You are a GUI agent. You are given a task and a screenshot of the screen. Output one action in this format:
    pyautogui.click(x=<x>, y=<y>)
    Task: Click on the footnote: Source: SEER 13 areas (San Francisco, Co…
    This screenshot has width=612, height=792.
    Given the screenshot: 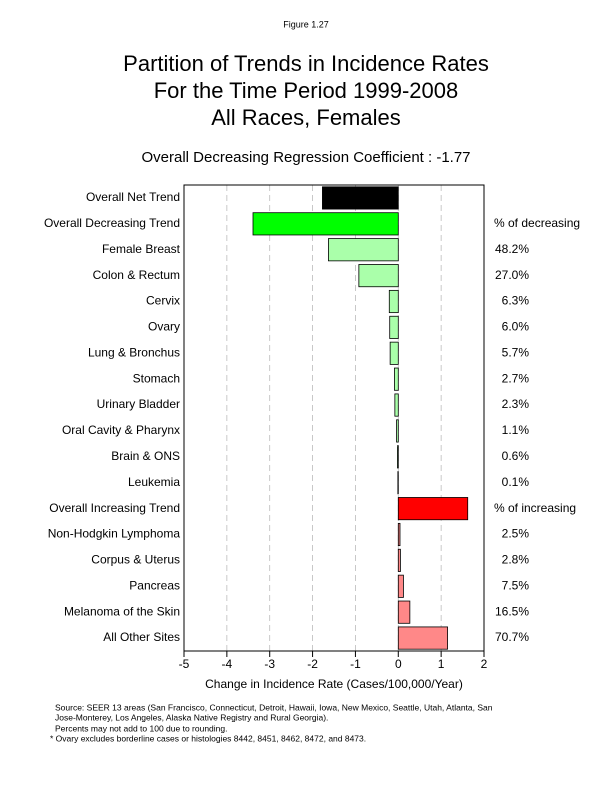 What is the action you would take?
    pyautogui.click(x=274, y=707)
    